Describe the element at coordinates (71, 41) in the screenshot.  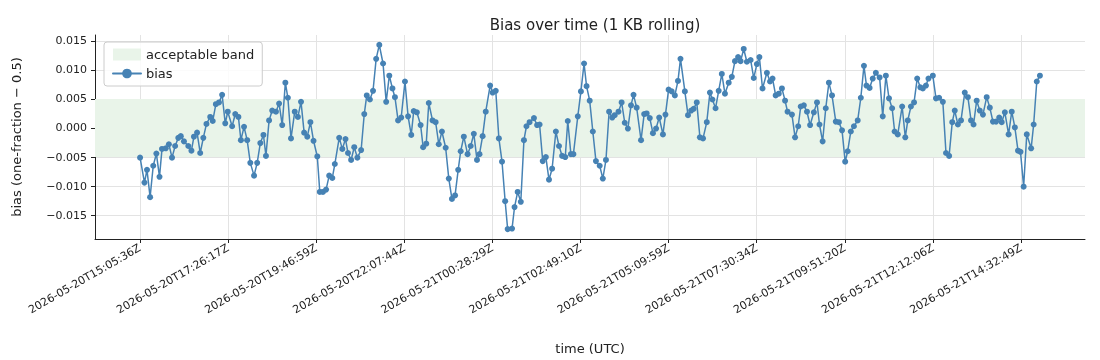
I see `y-tick-label: 0.015` at that location.